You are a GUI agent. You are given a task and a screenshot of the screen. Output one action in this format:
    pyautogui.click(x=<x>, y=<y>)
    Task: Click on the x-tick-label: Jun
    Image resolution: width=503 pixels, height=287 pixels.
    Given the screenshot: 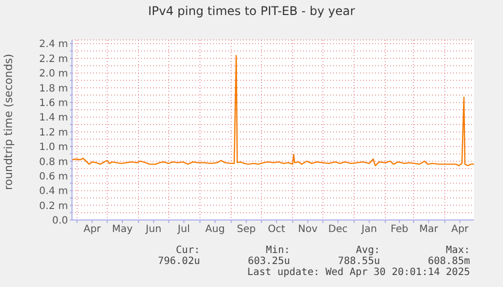 What is the action you would take?
    pyautogui.click(x=153, y=230)
    